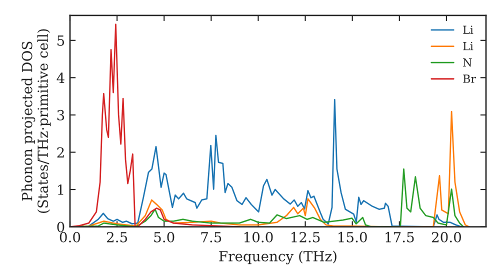  I want to click on x-tick-label: 15.0, so click(352, 237).